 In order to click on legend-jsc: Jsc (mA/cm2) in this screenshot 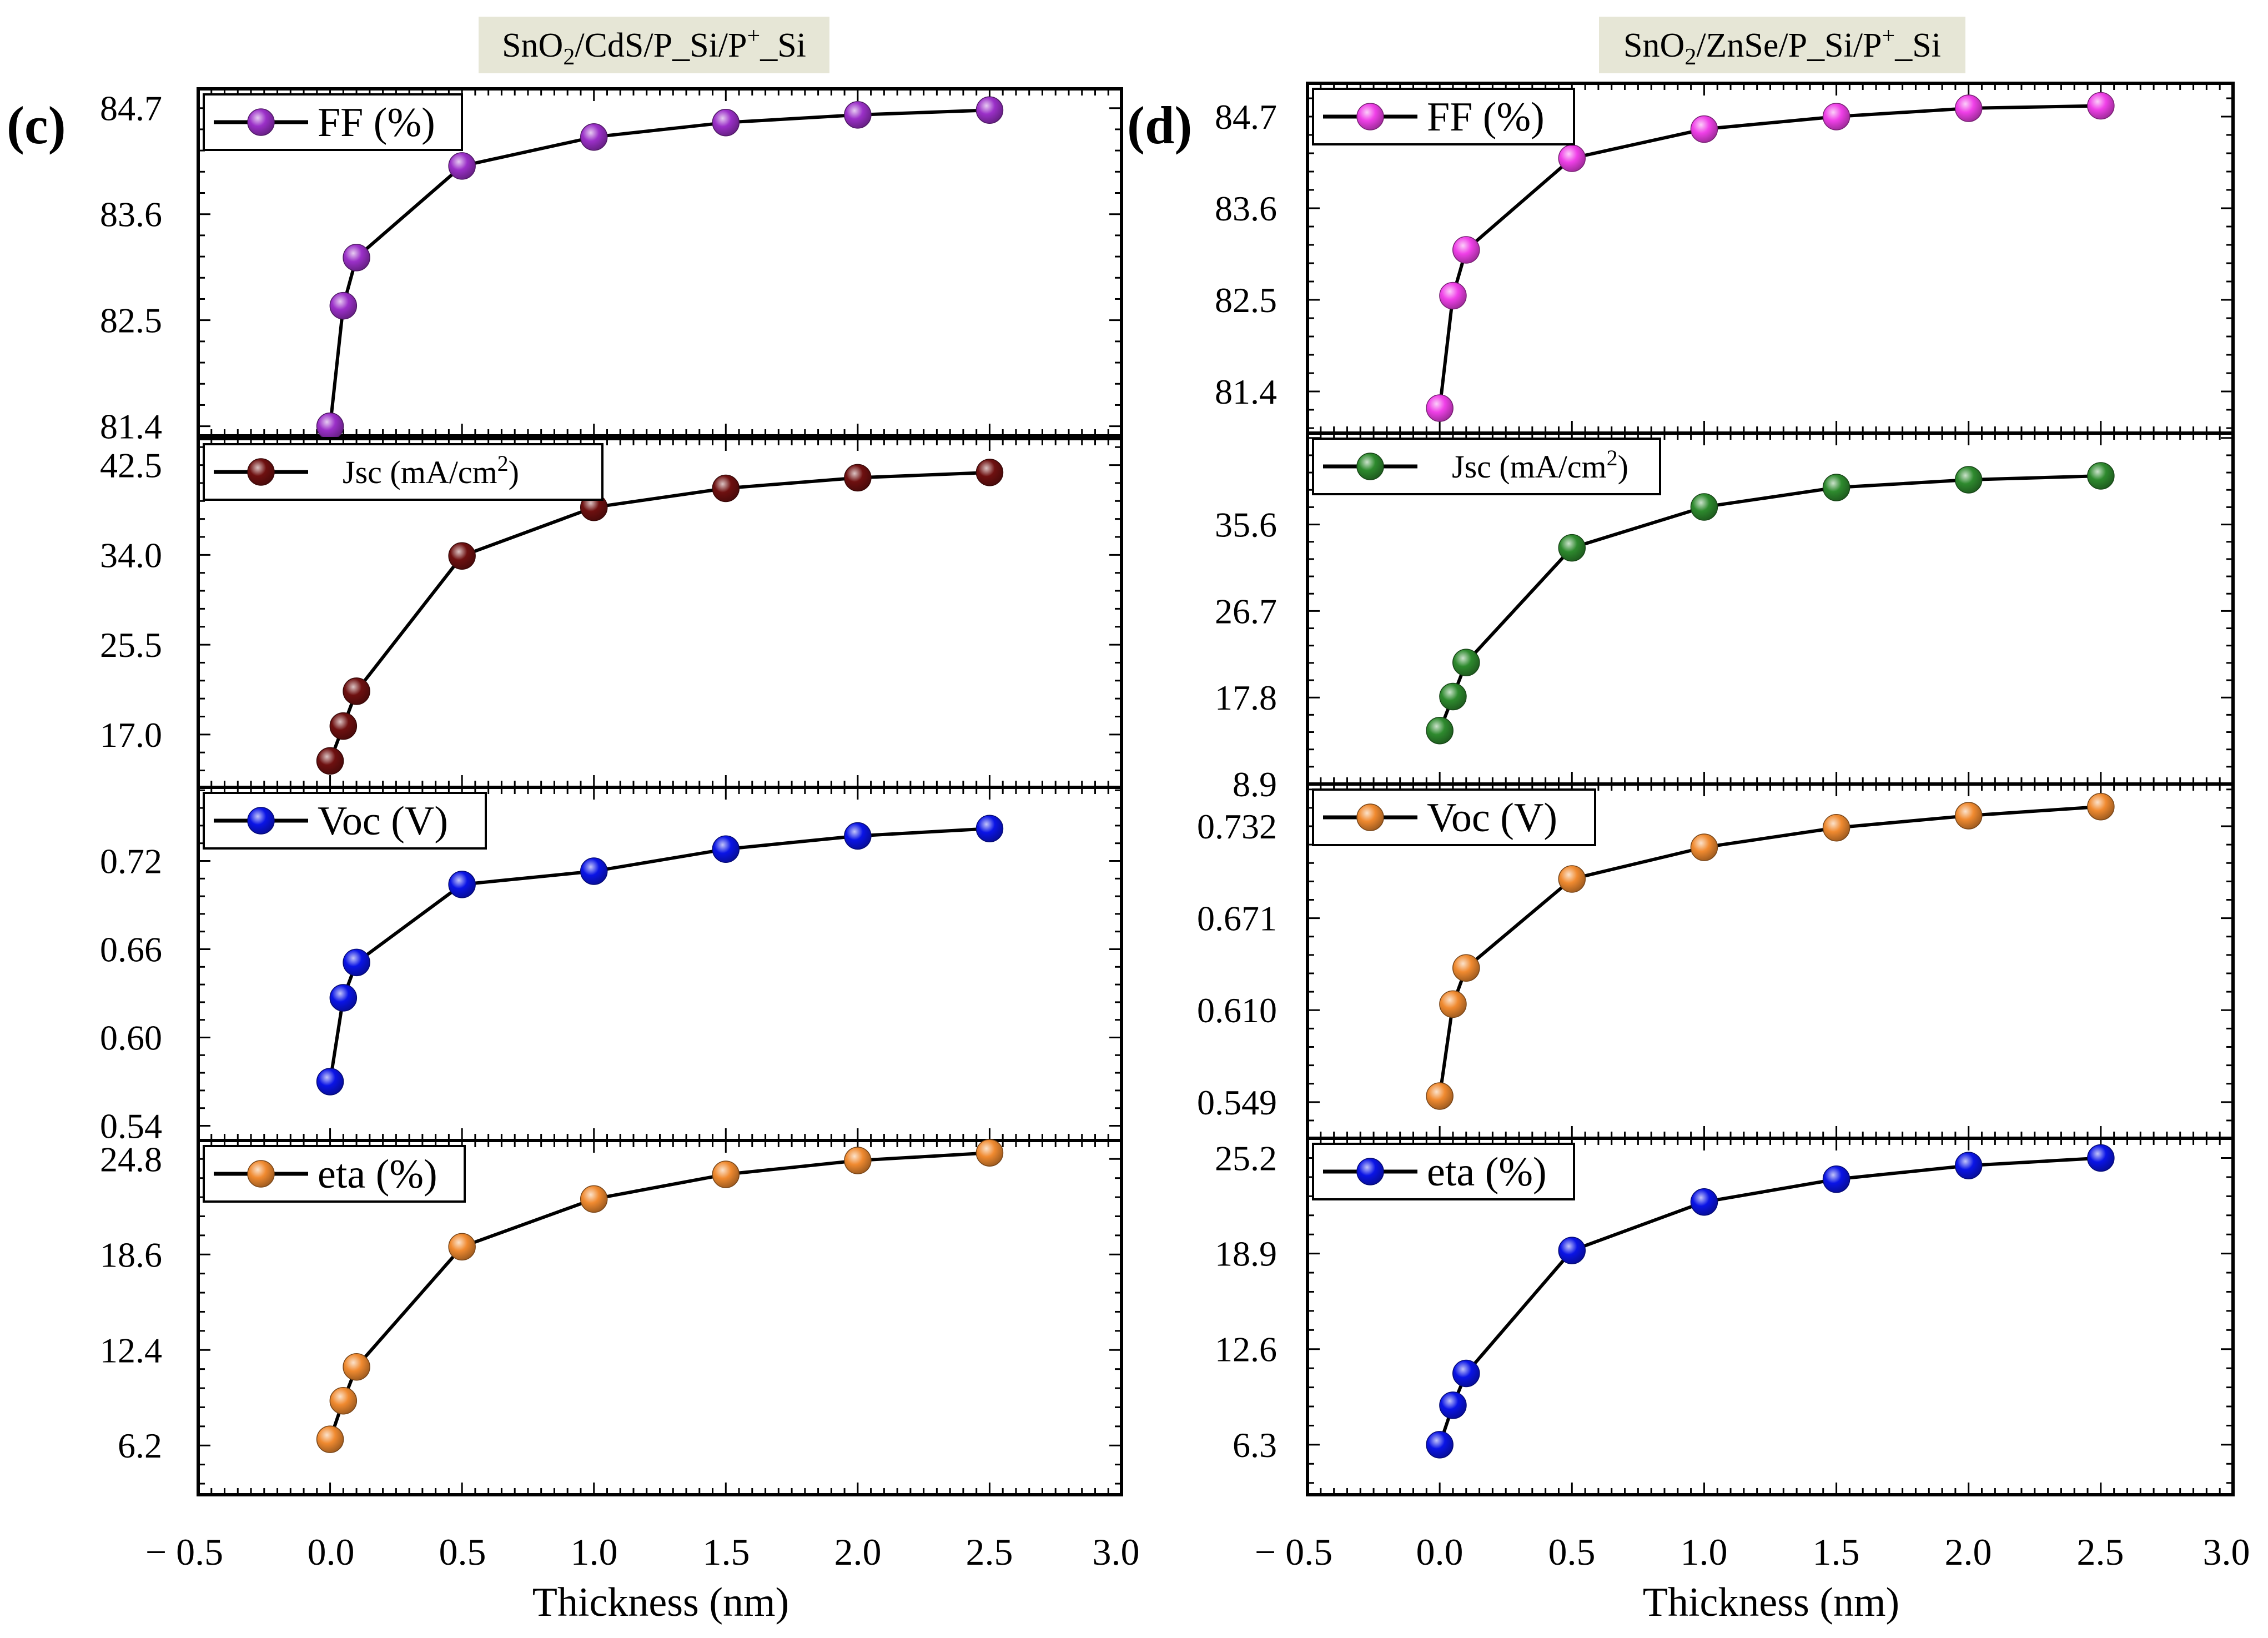, I will do `click(1486, 466)`.